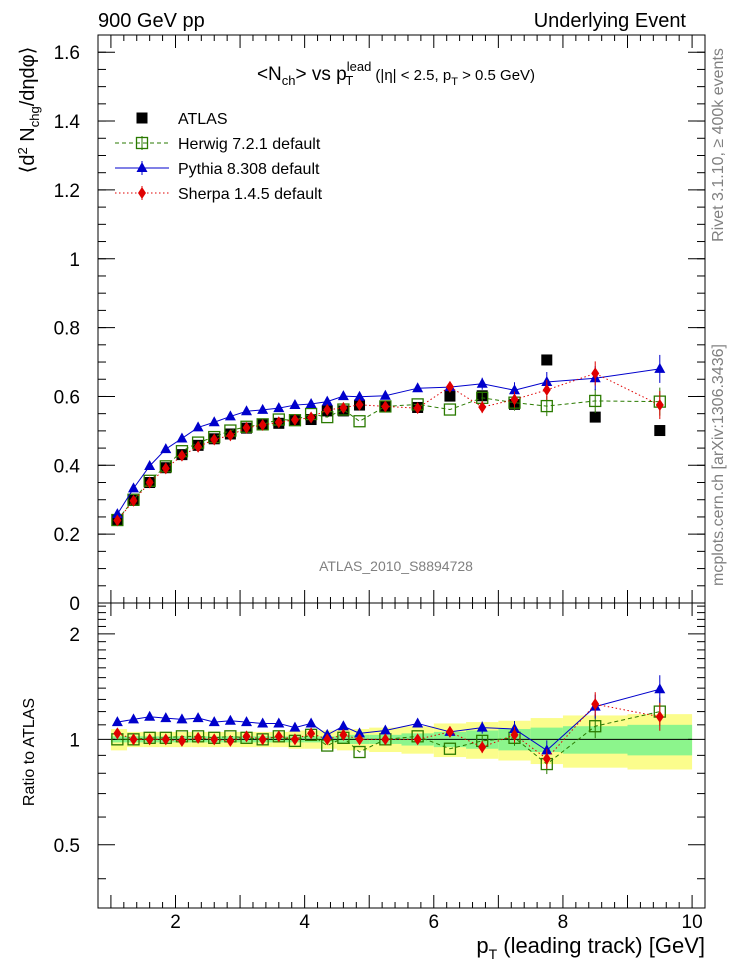 This screenshot has height=972, width=746. I want to click on y-tick-label: 0, so click(74, 604).